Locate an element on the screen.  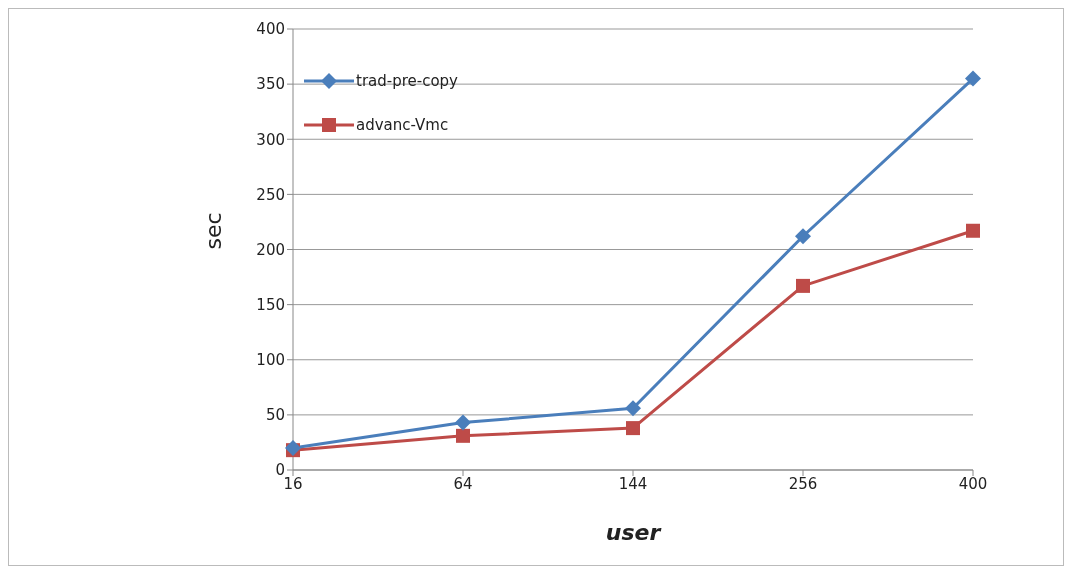
x-tick-label: 144 is located at coordinates (633, 483).